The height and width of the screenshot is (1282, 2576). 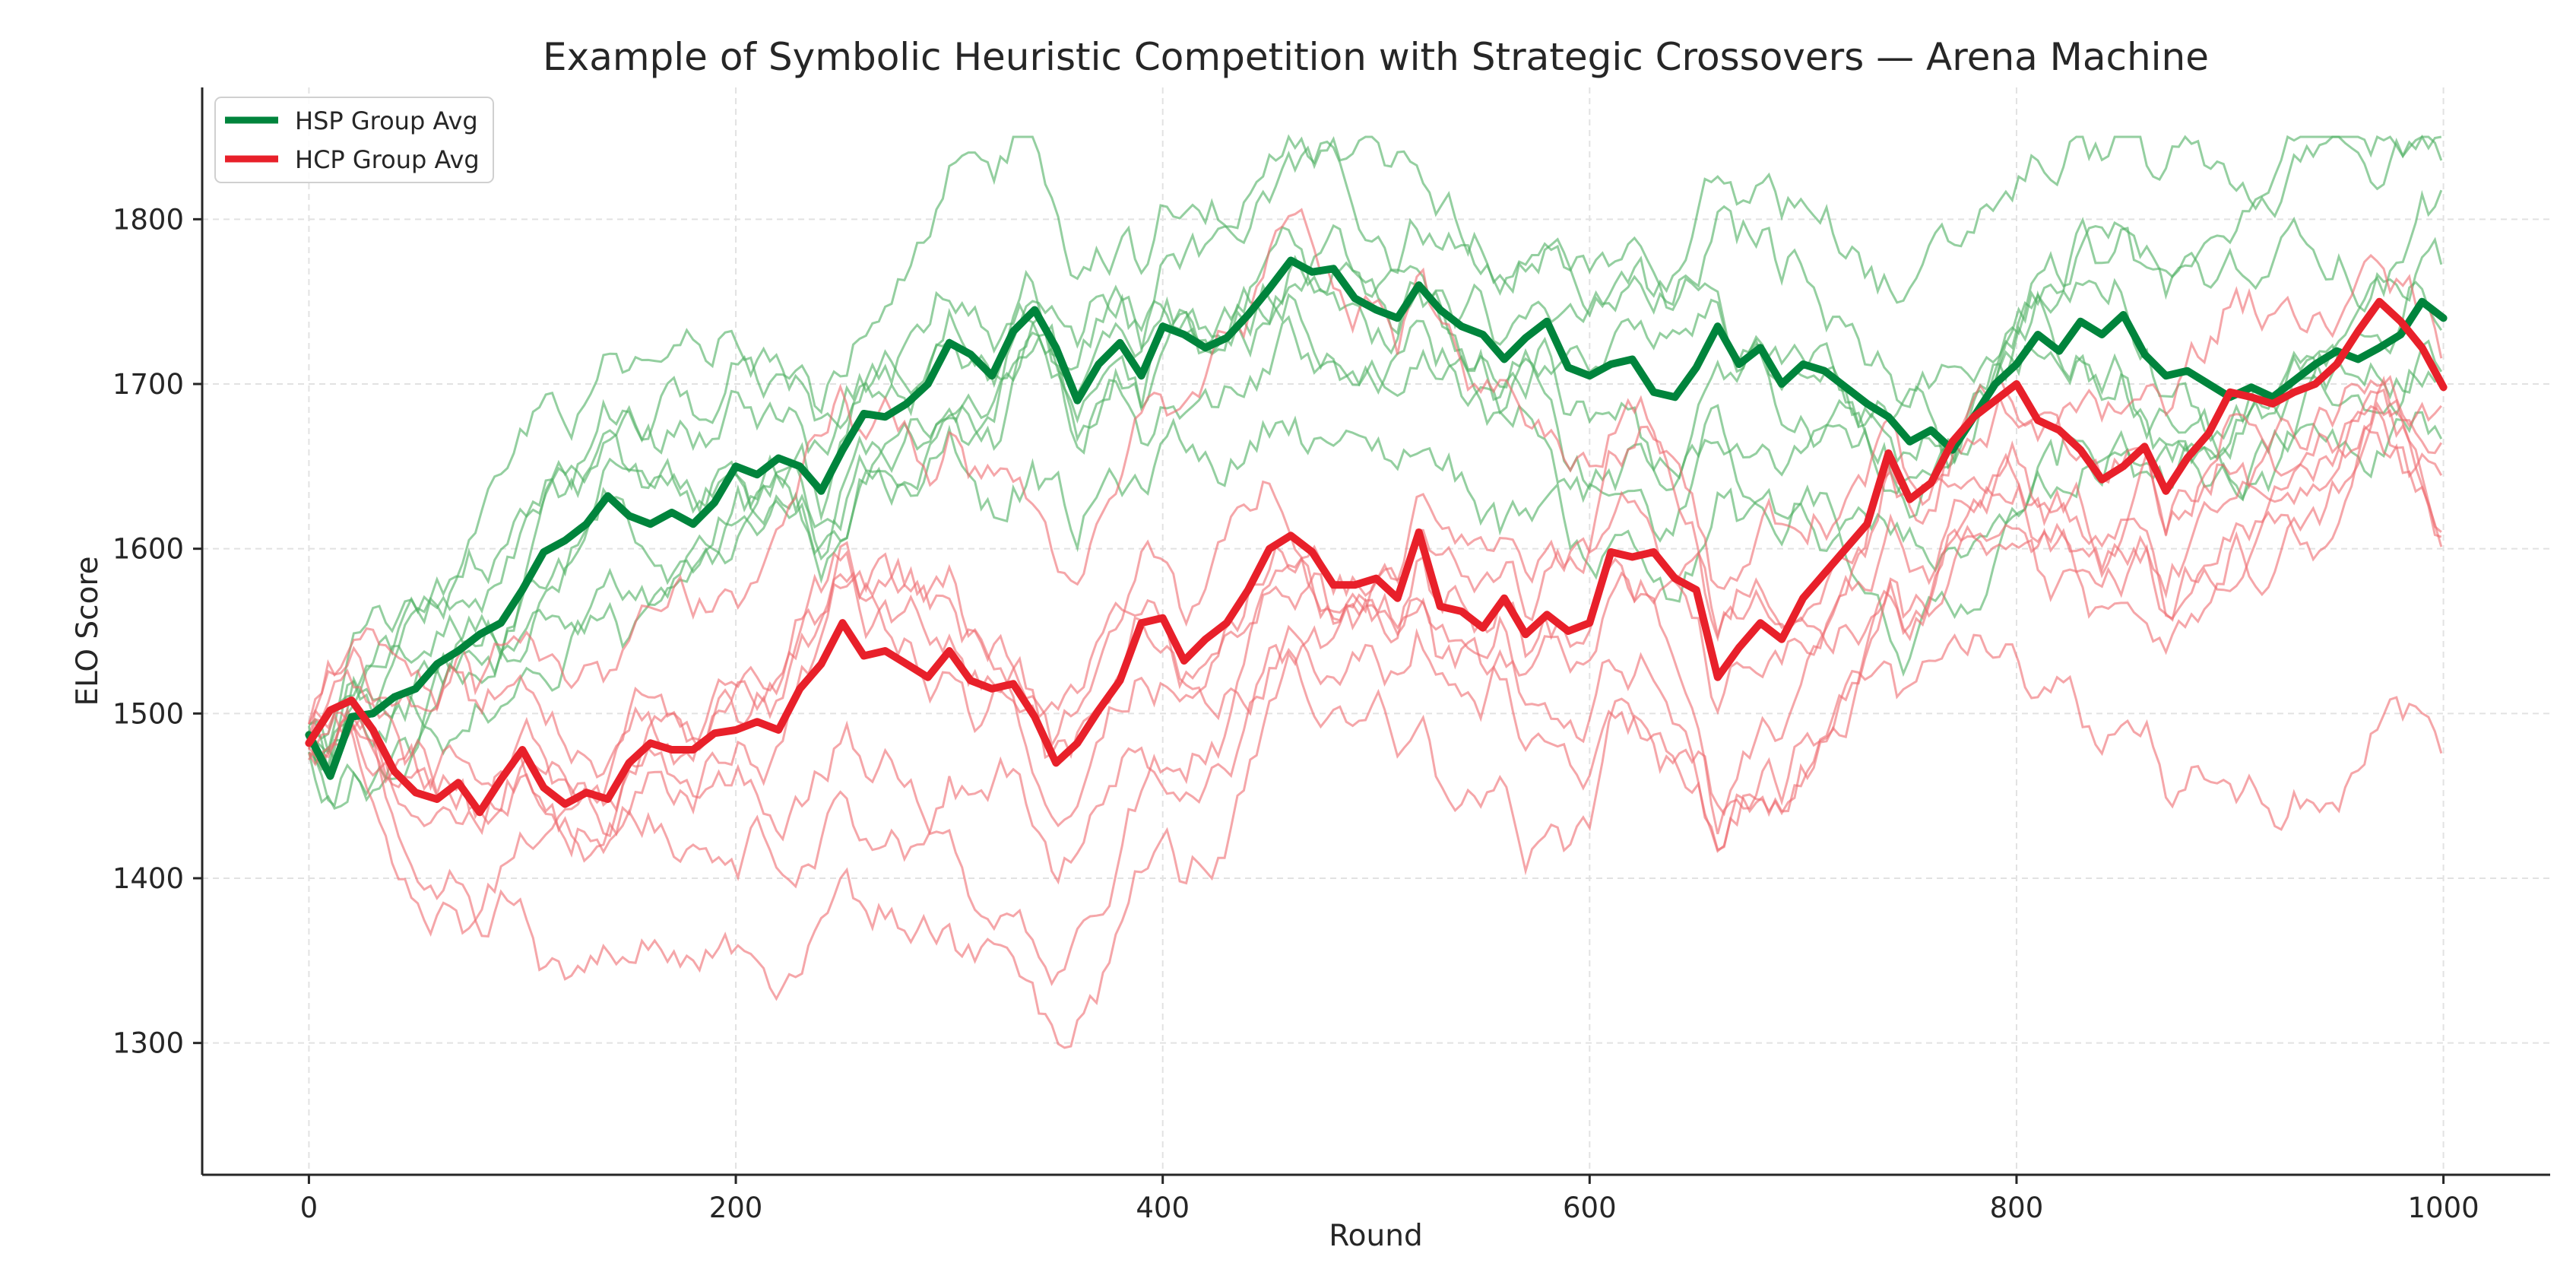 I want to click on y-tick-label: 1400, so click(x=148, y=878).